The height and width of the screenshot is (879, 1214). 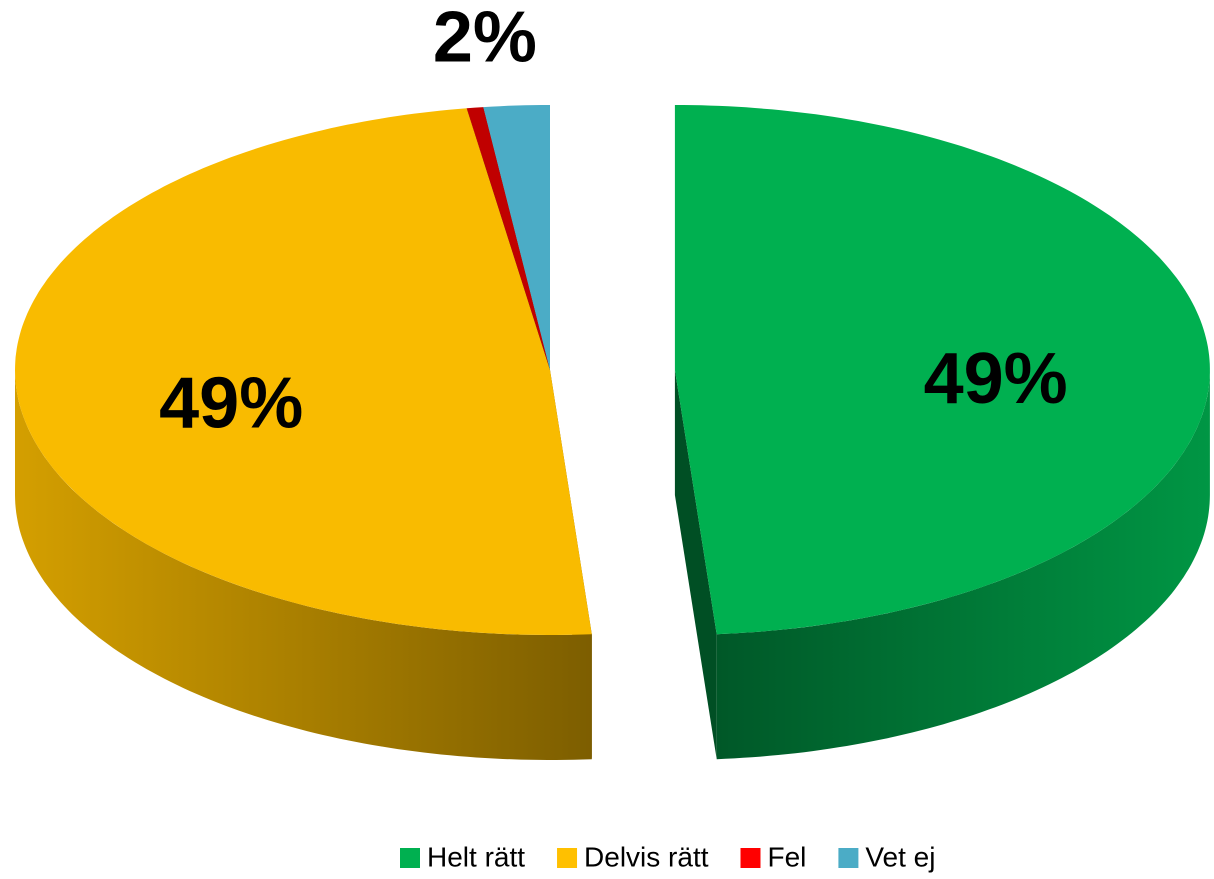 I want to click on slice-wall, so click(x=695, y=565).